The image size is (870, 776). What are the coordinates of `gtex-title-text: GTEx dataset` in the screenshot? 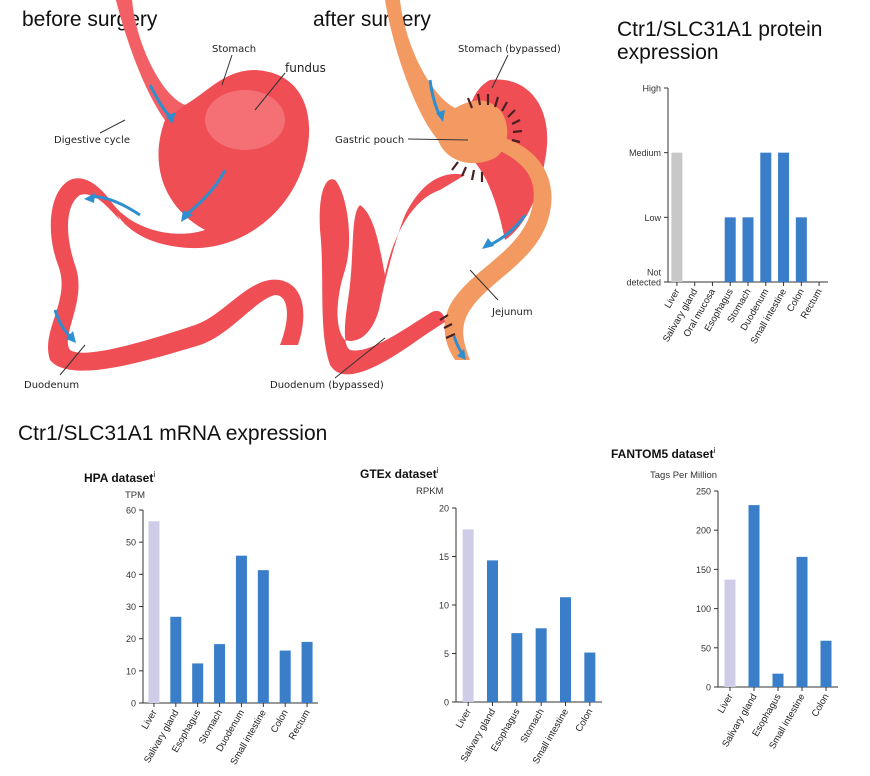 It's located at (398, 474).